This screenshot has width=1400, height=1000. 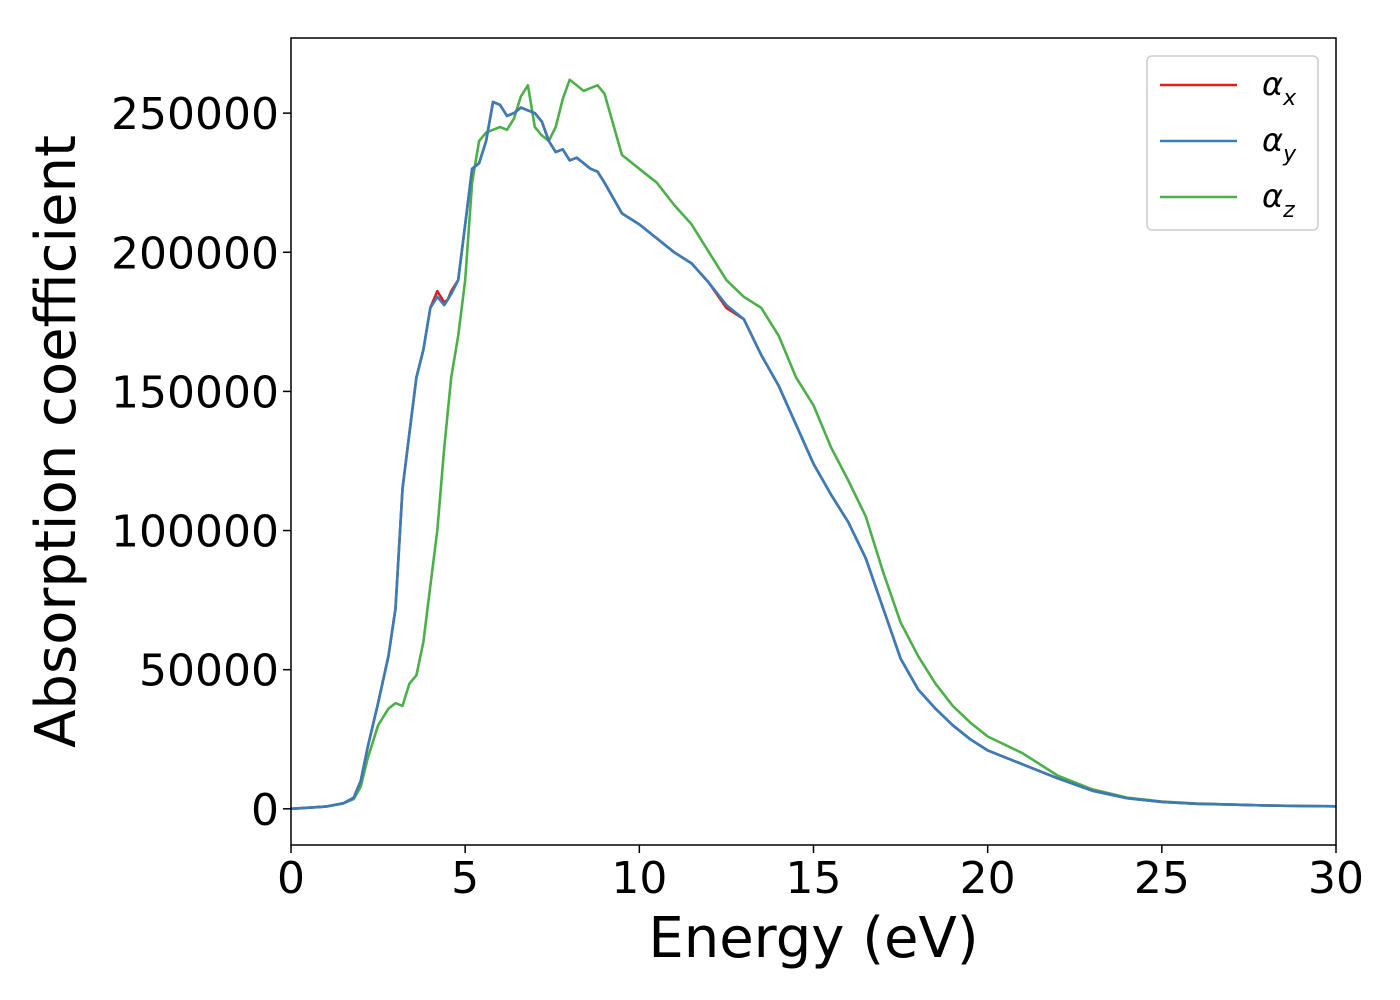 I want to click on legend-subscript: z, so click(x=1288, y=210).